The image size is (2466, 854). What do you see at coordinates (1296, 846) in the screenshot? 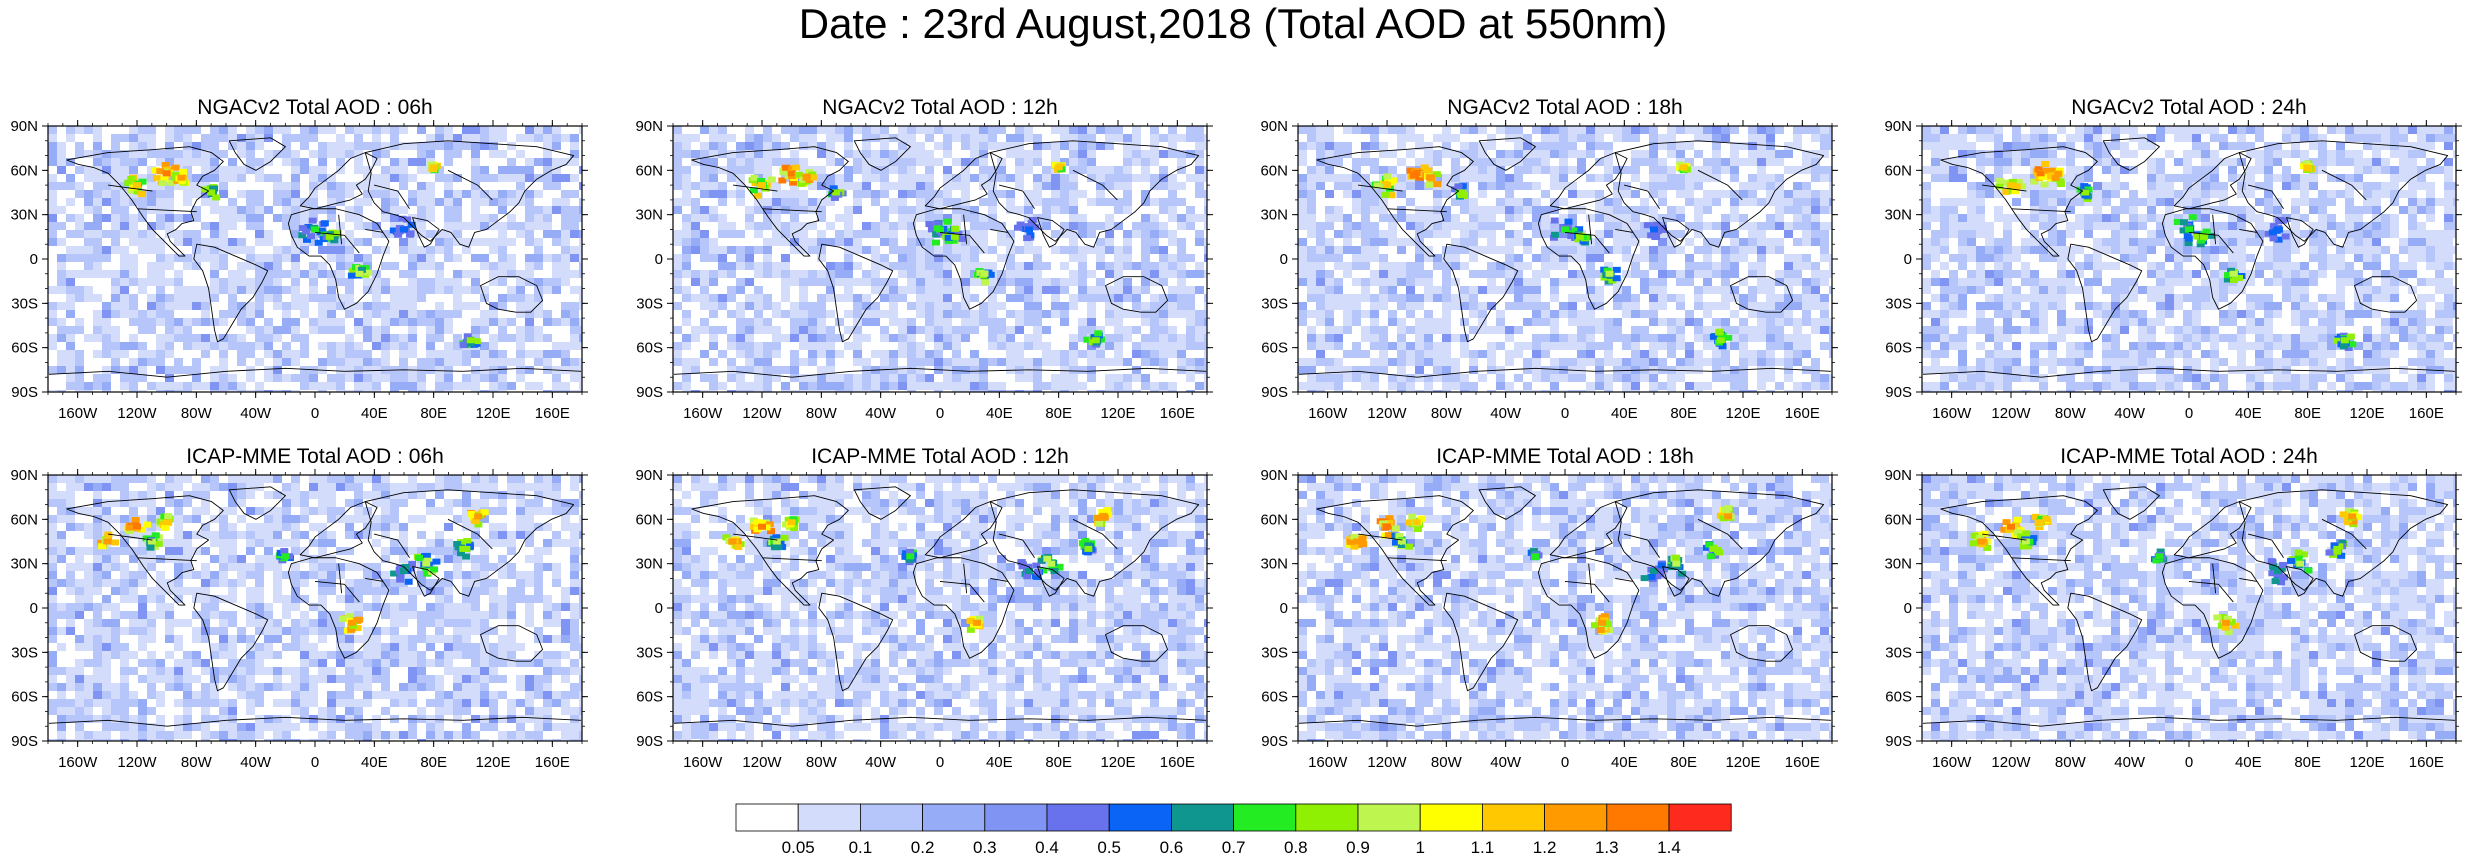
I see `colorbar-label: 0.8` at bounding box center [1296, 846].